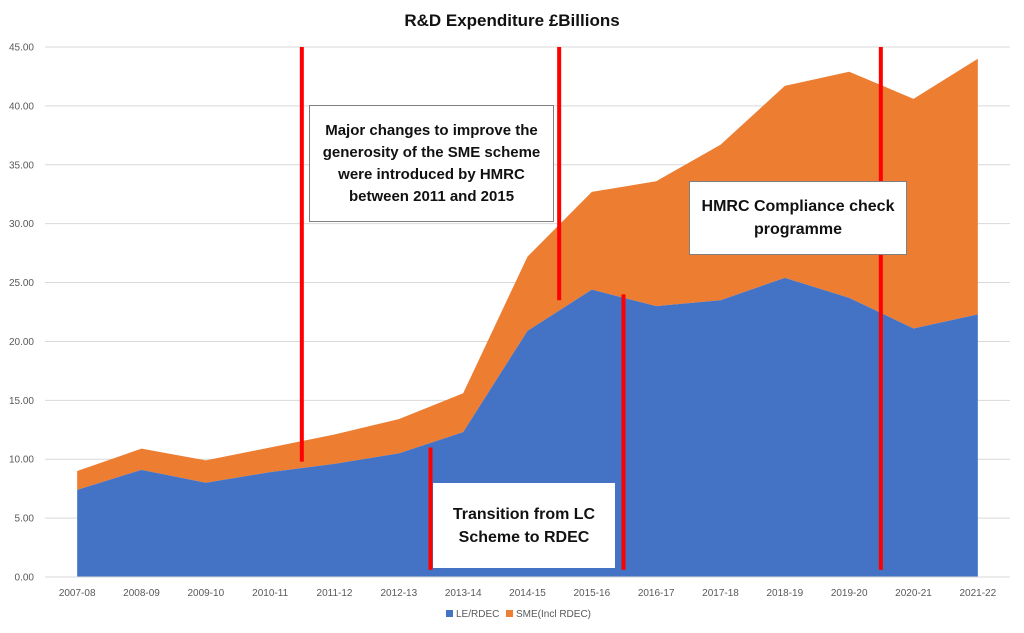  I want to click on y-tick-label: 35.00, so click(21, 165).